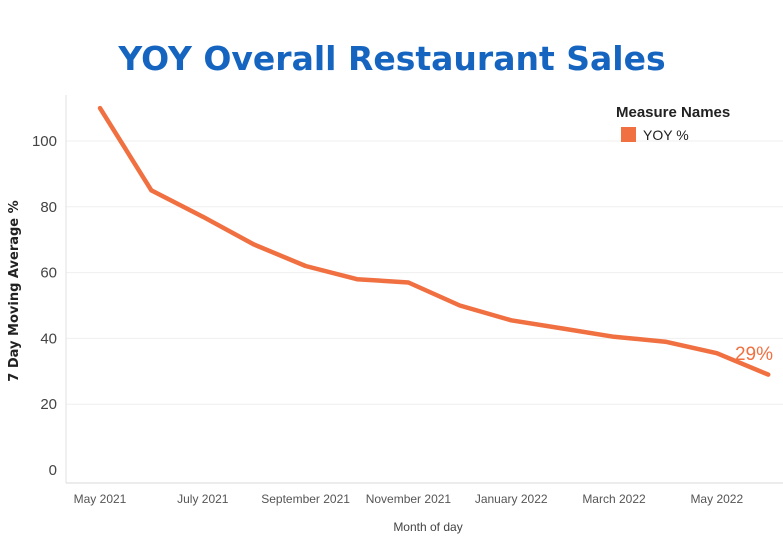 This screenshot has width=783, height=548. Describe the element at coordinates (673, 112) in the screenshot. I see `legend-title: Measure Names` at that location.